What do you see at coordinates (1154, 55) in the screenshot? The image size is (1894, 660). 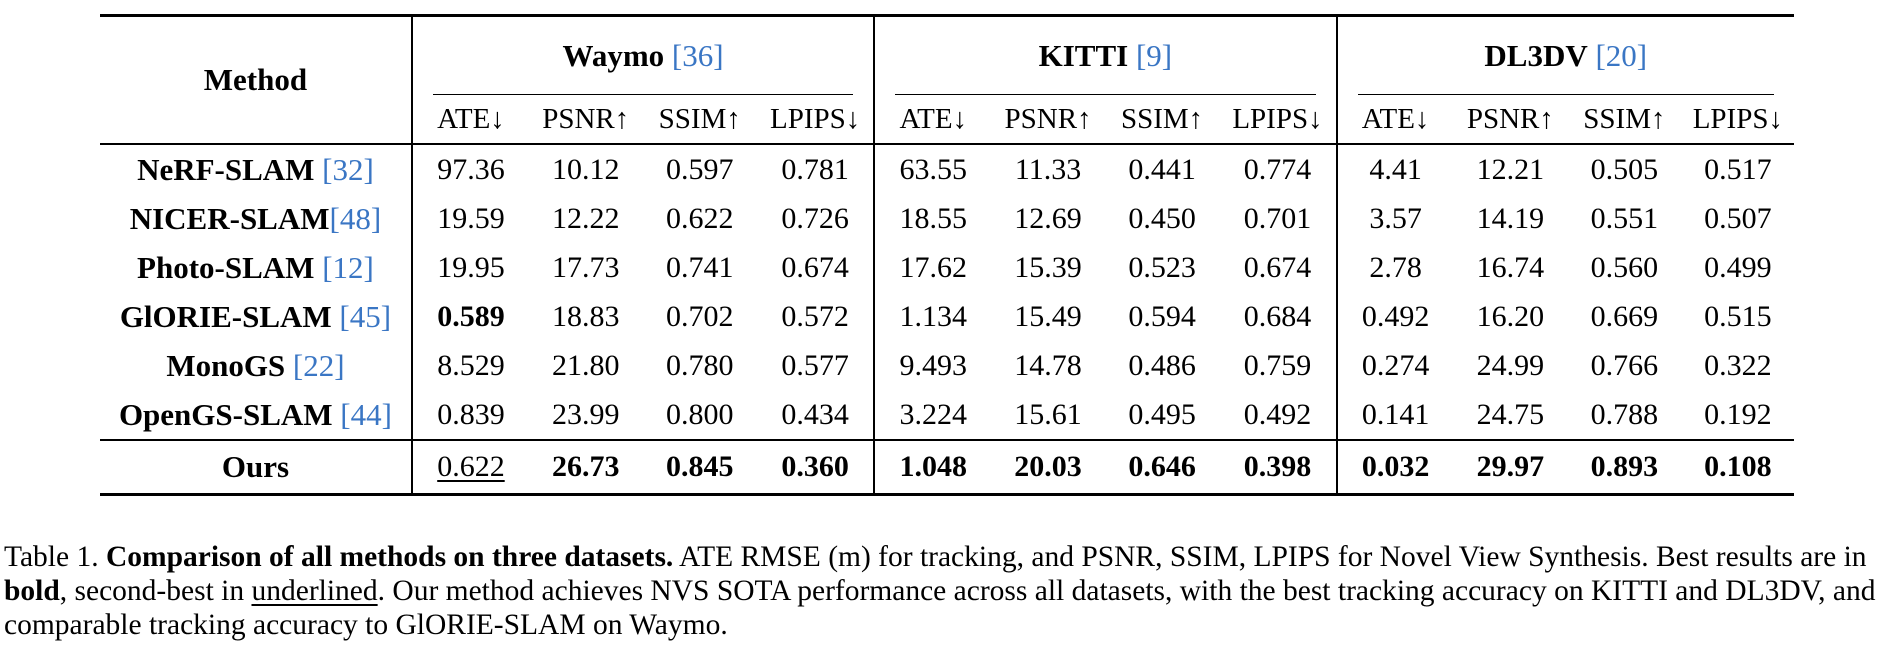 I see `citation: [9]` at bounding box center [1154, 55].